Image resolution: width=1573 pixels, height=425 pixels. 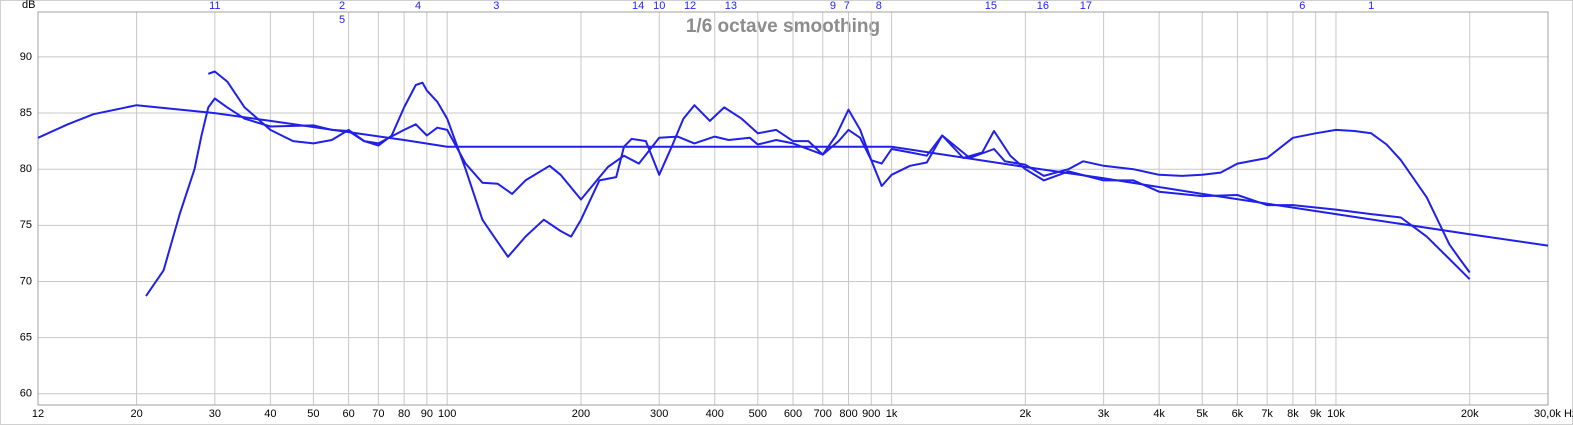 I want to click on marker-label: 7, so click(x=847, y=6).